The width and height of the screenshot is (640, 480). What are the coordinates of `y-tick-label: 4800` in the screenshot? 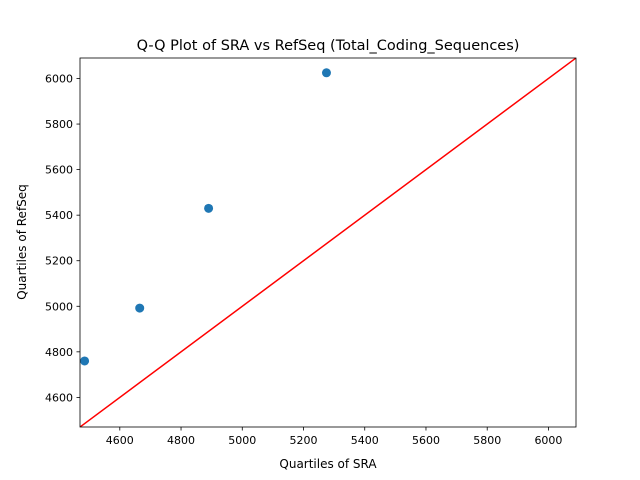 It's located at (59, 352).